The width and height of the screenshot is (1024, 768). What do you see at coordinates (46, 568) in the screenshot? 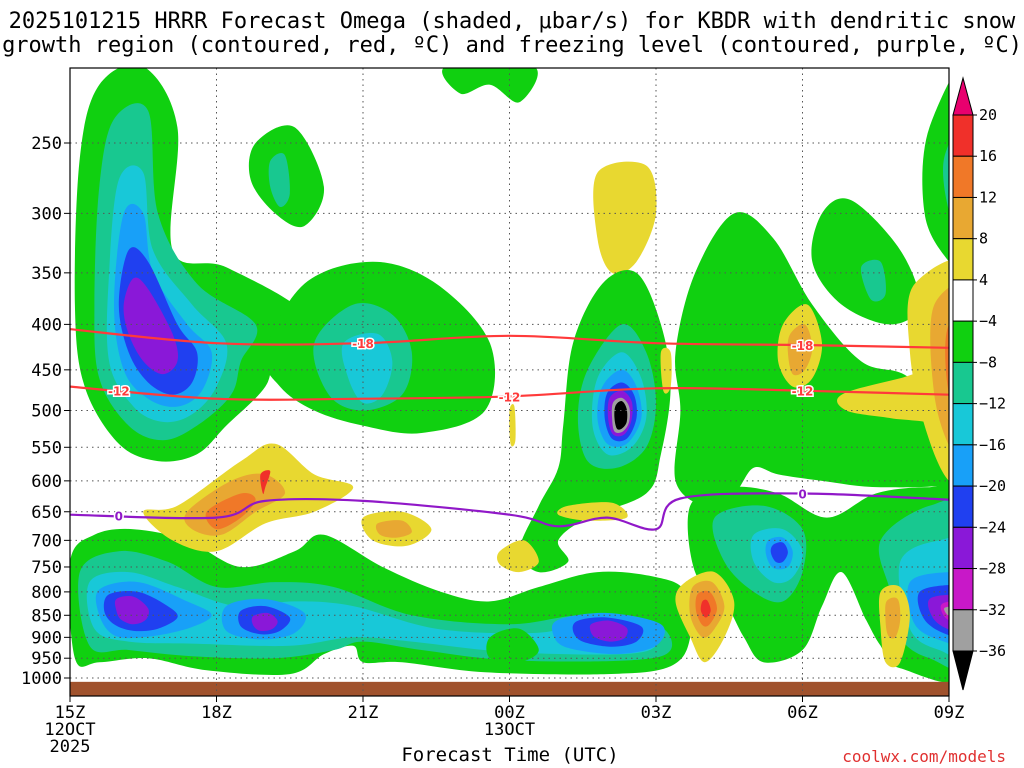
I see `y-tick-label: 750` at bounding box center [46, 568].